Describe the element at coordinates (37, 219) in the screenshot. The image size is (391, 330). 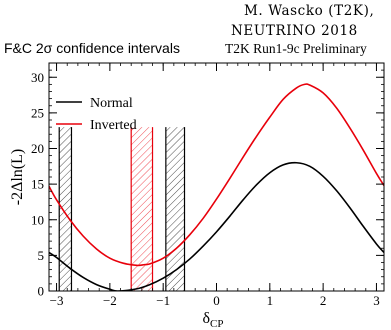
I see `y-tick-label: 10` at that location.